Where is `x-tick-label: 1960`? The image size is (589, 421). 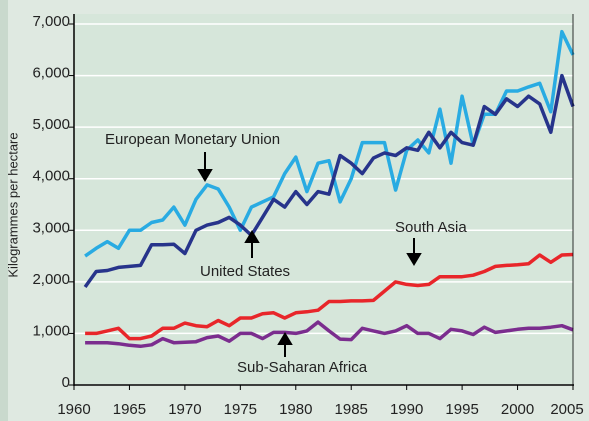 x-tick-label: 1960 is located at coordinates (73, 409).